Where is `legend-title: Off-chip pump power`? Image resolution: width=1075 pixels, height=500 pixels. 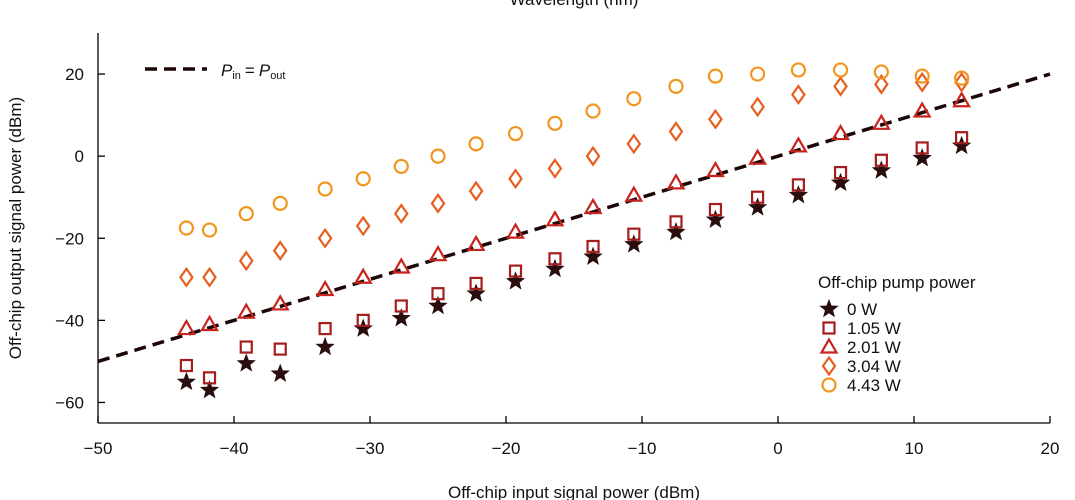 legend-title: Off-chip pump power is located at coordinates (897, 282).